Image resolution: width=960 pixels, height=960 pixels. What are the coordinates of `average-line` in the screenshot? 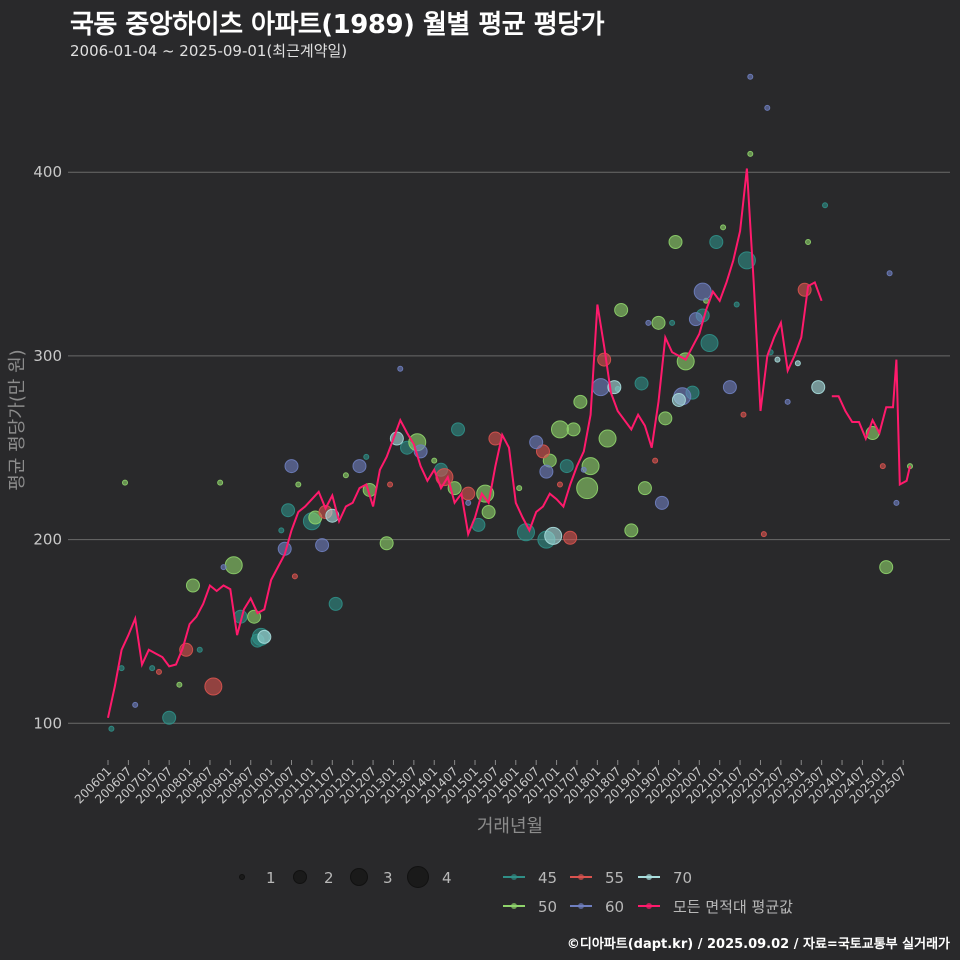 It's located at (871, 423).